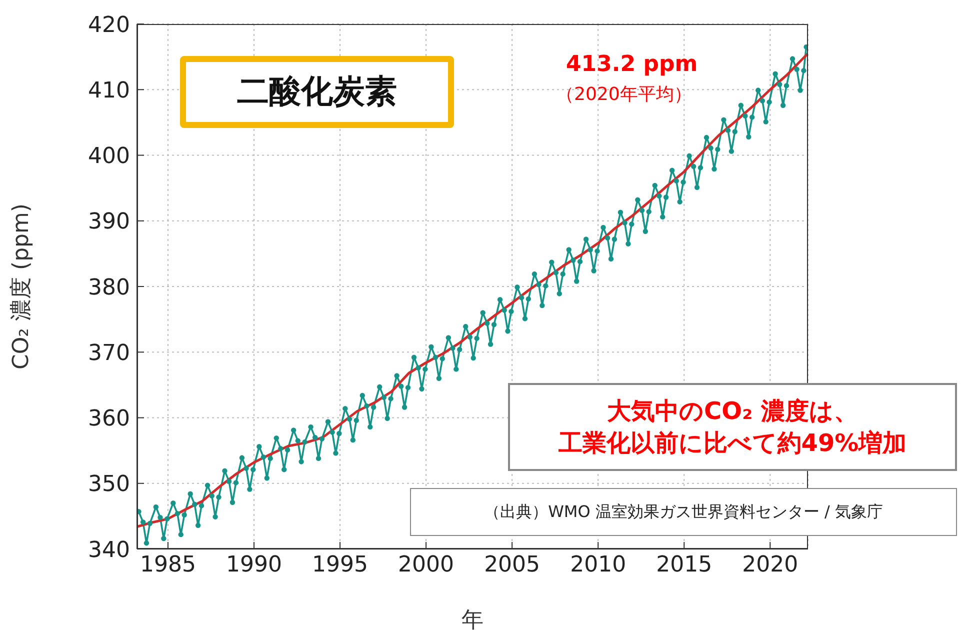  I want to click on y-tick-label: 340, so click(109, 550).